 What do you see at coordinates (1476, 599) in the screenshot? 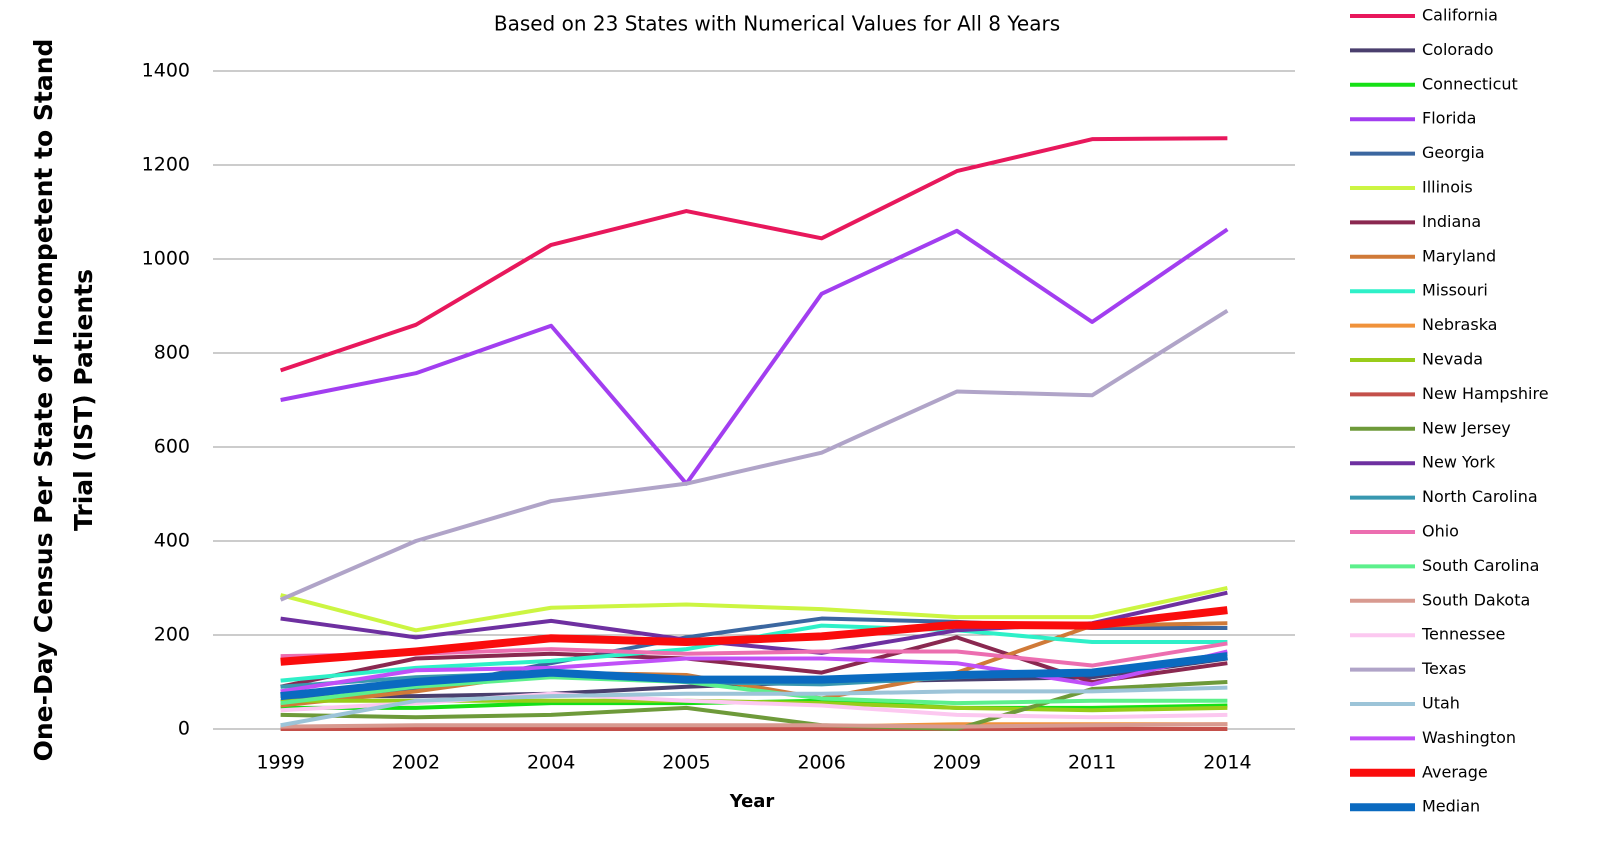
I see `legend-label: South Dakota` at bounding box center [1476, 599].